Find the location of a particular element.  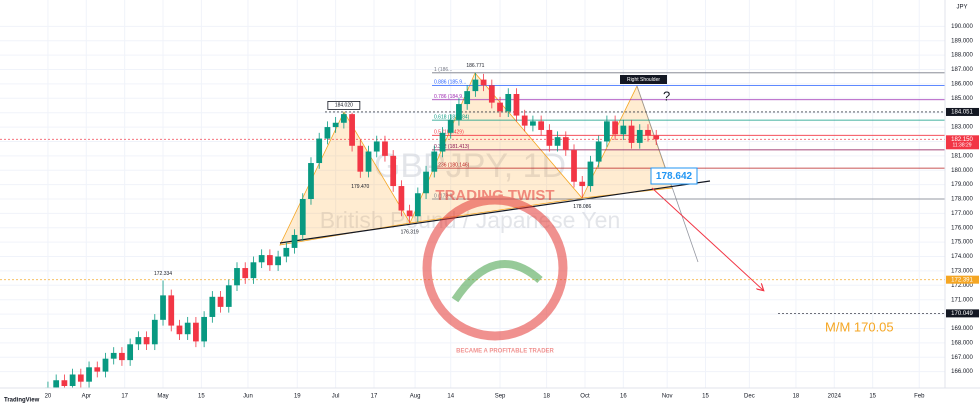

y-tick-label: 189.000 is located at coordinates (962, 41).